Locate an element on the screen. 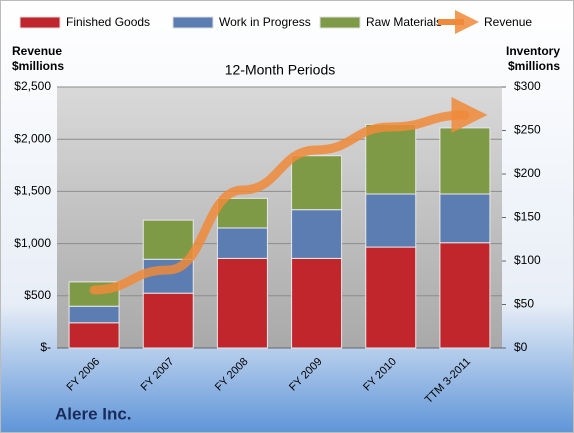 The height and width of the screenshot is (433, 574). y2-axis-label: Inventory is located at coordinates (533, 51).